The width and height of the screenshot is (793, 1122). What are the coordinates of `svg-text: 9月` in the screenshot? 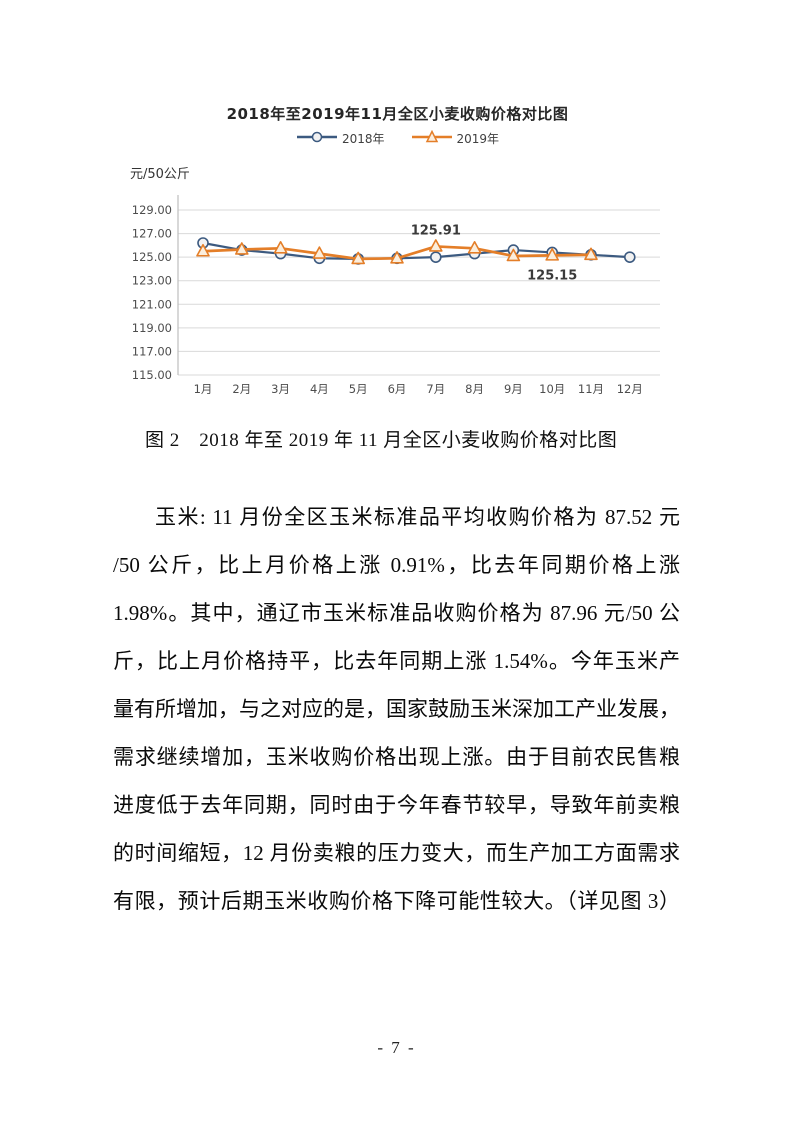 It's located at (513, 389).